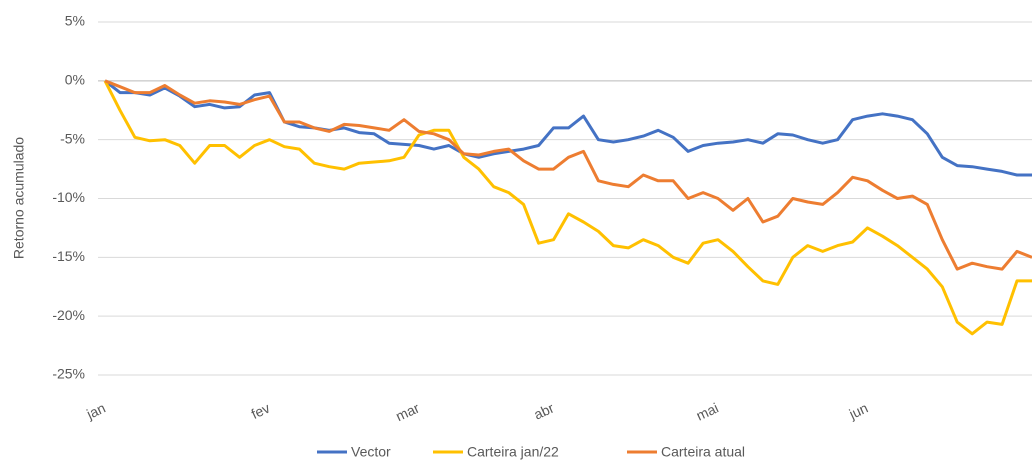 The height and width of the screenshot is (462, 1032). Describe the element at coordinates (68, 197) in the screenshot. I see `y-tick-label: -10%` at that location.